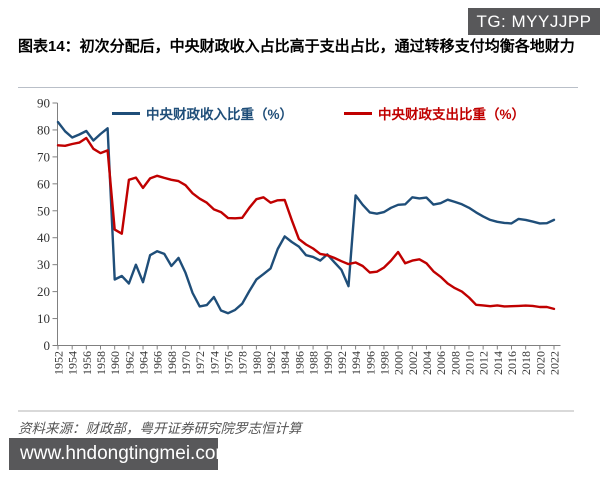  I want to click on x-tick-label: 1980, so click(257, 363).